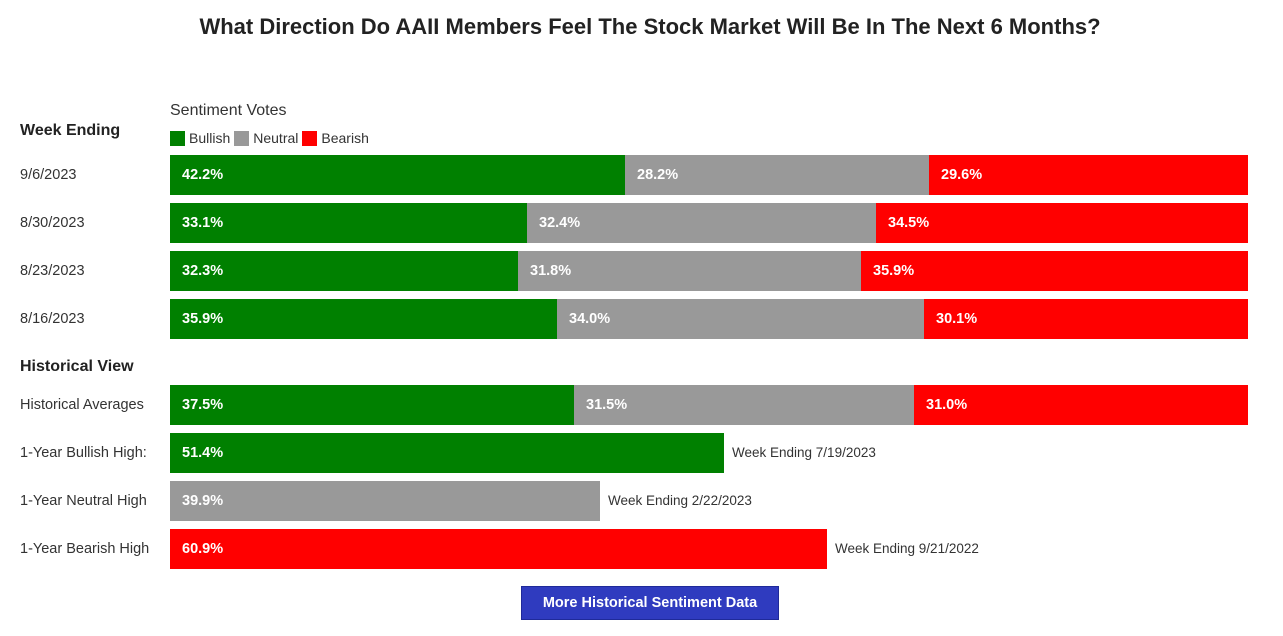 The image size is (1283, 636). I want to click on bullish-high-label: 1-Year Bullish High:, so click(83, 453).